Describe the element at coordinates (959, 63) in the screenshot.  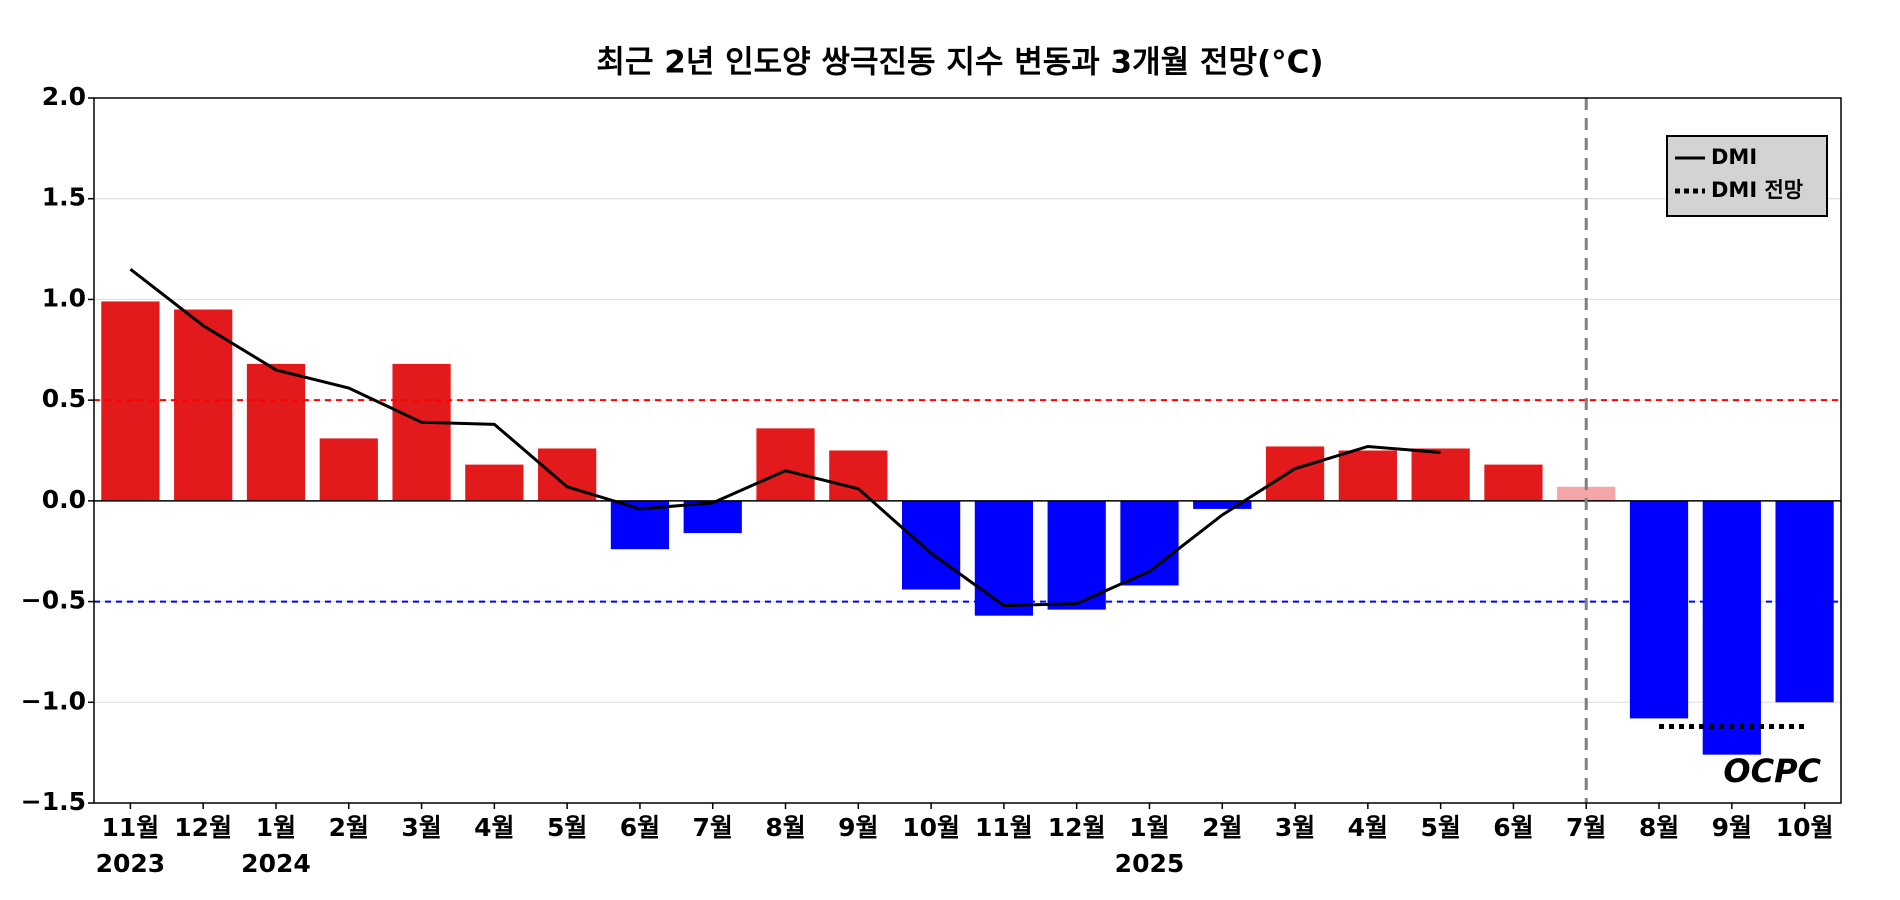
I see `chart-title: 최근 2년 인도양 쌍극진동 지수 변동과 3개월 전망(°C)` at that location.